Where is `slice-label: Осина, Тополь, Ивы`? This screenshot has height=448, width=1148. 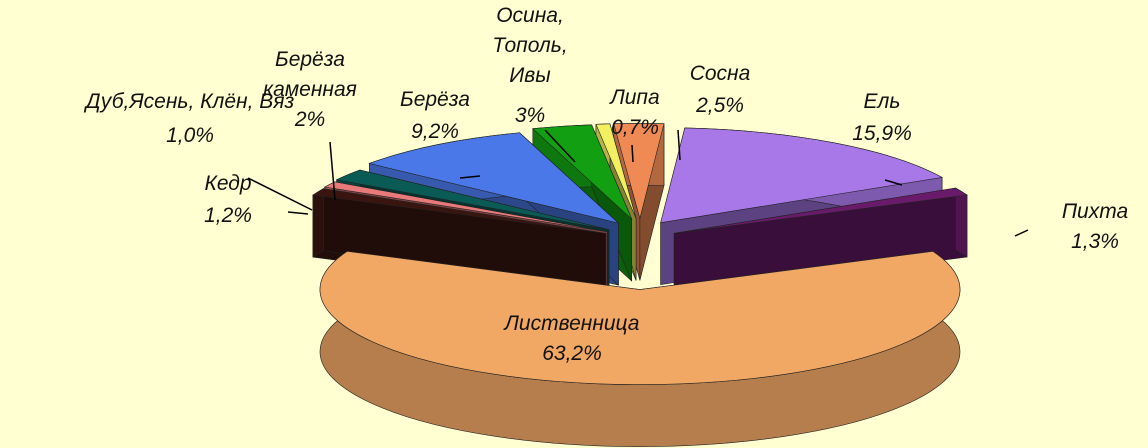
slice-label: Осина, Тополь, Ивы is located at coordinates (529, 45).